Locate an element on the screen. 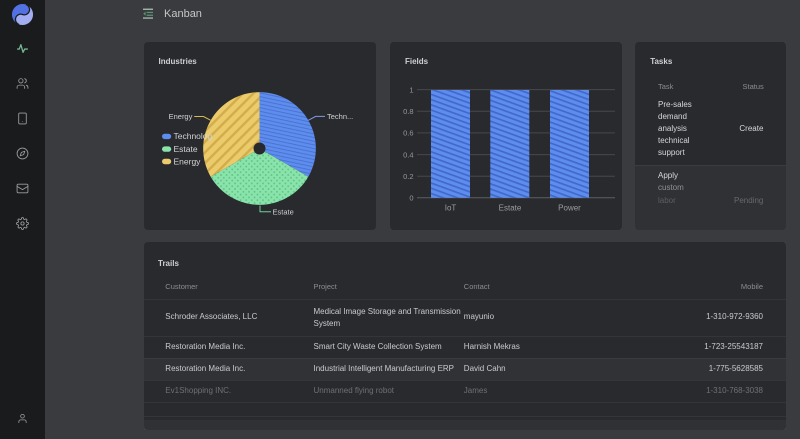 Image resolution: width=800 pixels, height=439 pixels. svg-text: Technolog is located at coordinates (192, 136).